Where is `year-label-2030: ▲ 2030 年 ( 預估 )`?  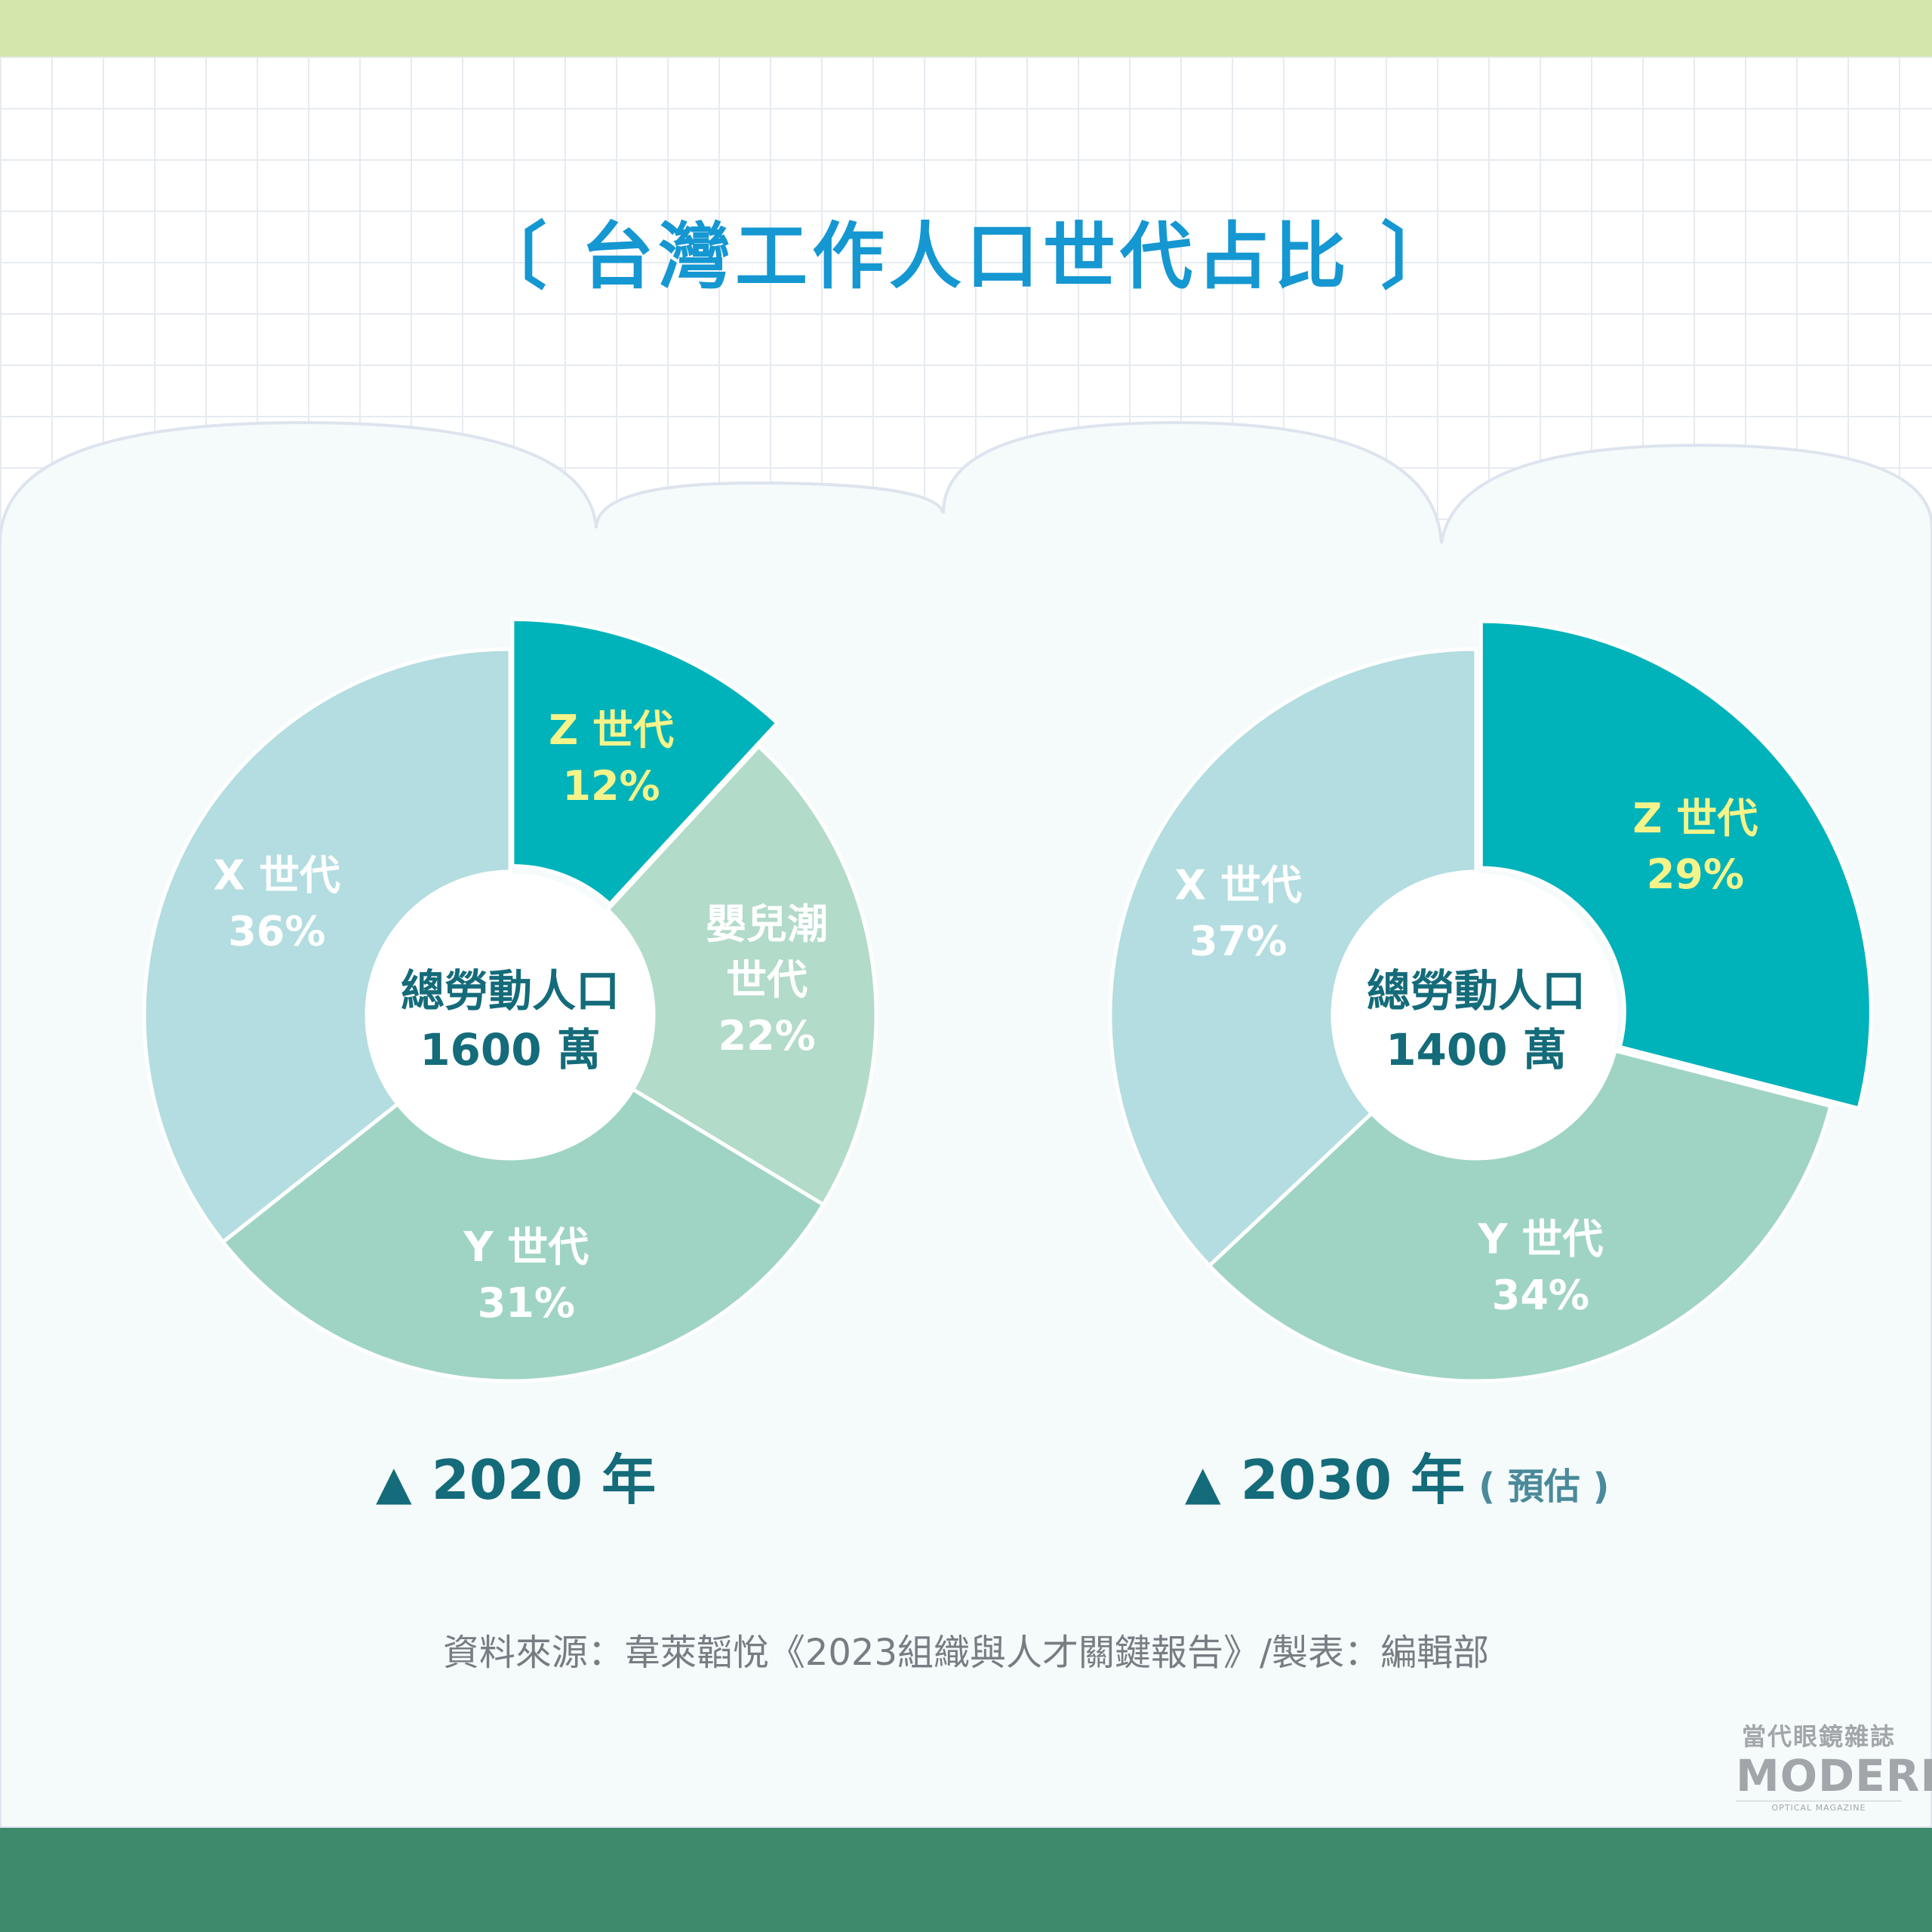
year-label-2030: ▲ 2030 年 ( 預估 ) is located at coordinates (1397, 1475).